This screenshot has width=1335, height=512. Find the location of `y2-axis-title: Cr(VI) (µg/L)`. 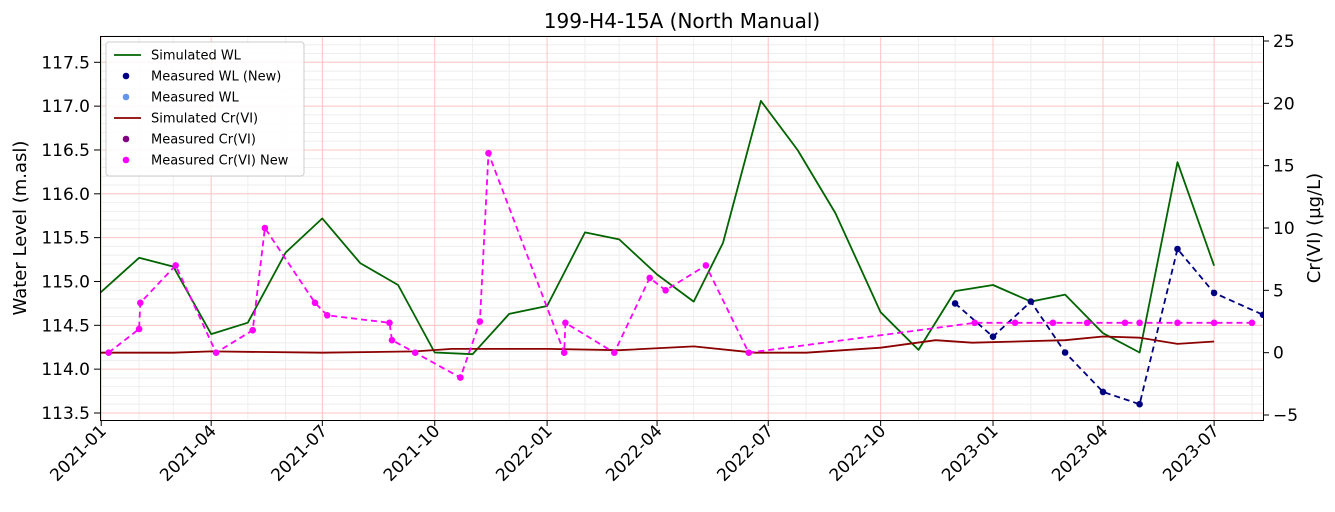

y2-axis-title: Cr(VI) (µg/L) is located at coordinates (1314, 228).